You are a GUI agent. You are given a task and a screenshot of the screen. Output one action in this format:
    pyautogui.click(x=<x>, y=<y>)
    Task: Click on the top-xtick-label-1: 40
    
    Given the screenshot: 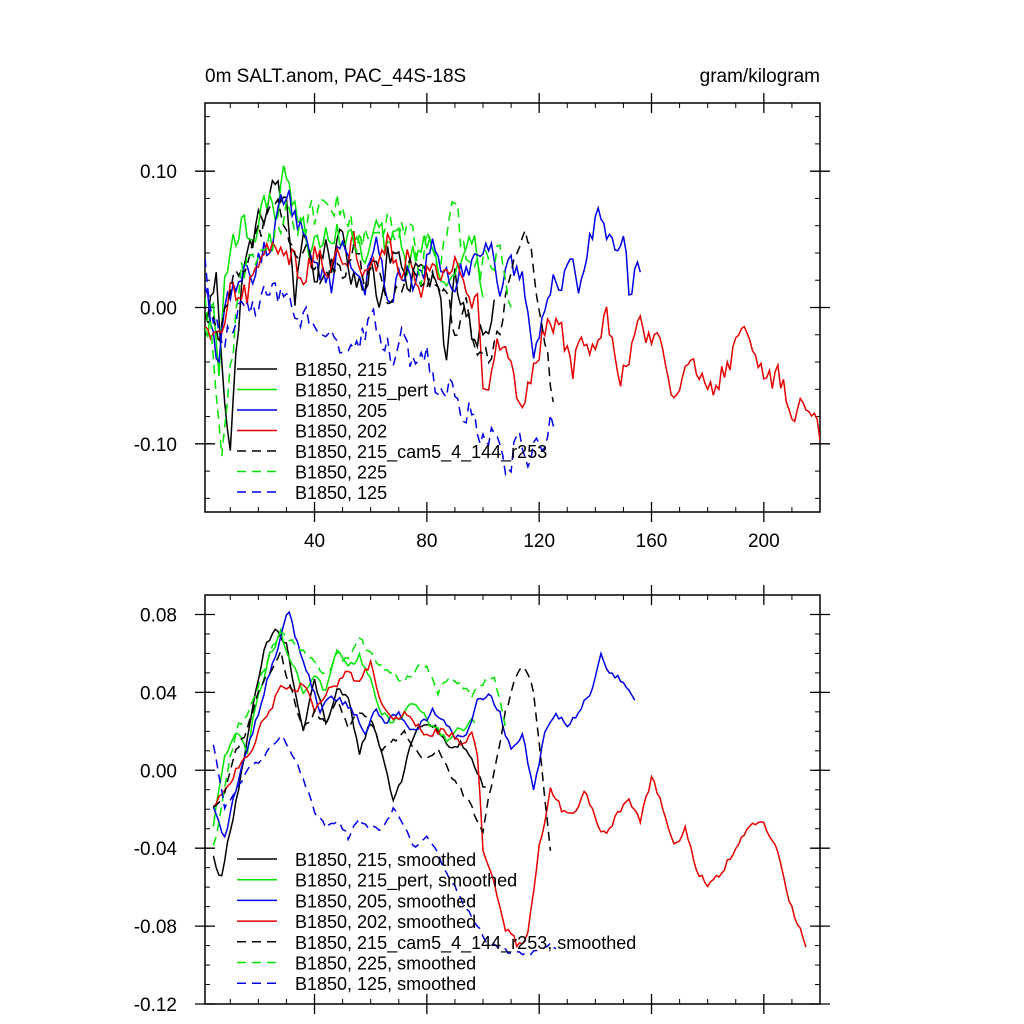 What is the action you would take?
    pyautogui.click(x=314, y=541)
    